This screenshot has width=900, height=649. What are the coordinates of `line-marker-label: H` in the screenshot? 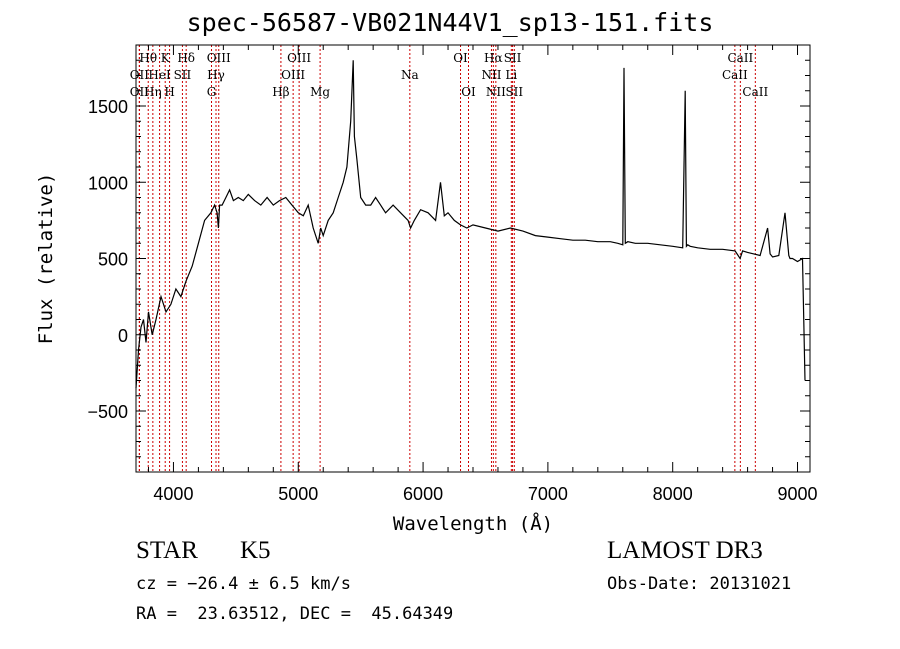 It's located at (169, 92).